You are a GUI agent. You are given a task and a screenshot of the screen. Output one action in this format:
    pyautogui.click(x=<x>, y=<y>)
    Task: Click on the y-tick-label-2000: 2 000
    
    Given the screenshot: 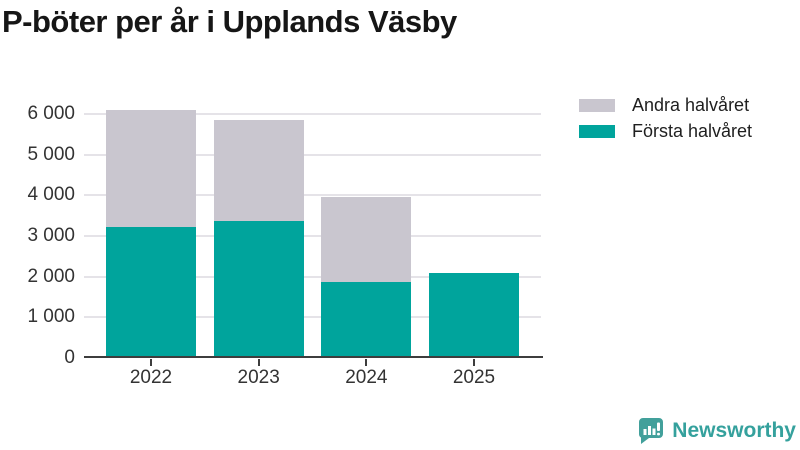 What is the action you would take?
    pyautogui.click(x=51, y=276)
    